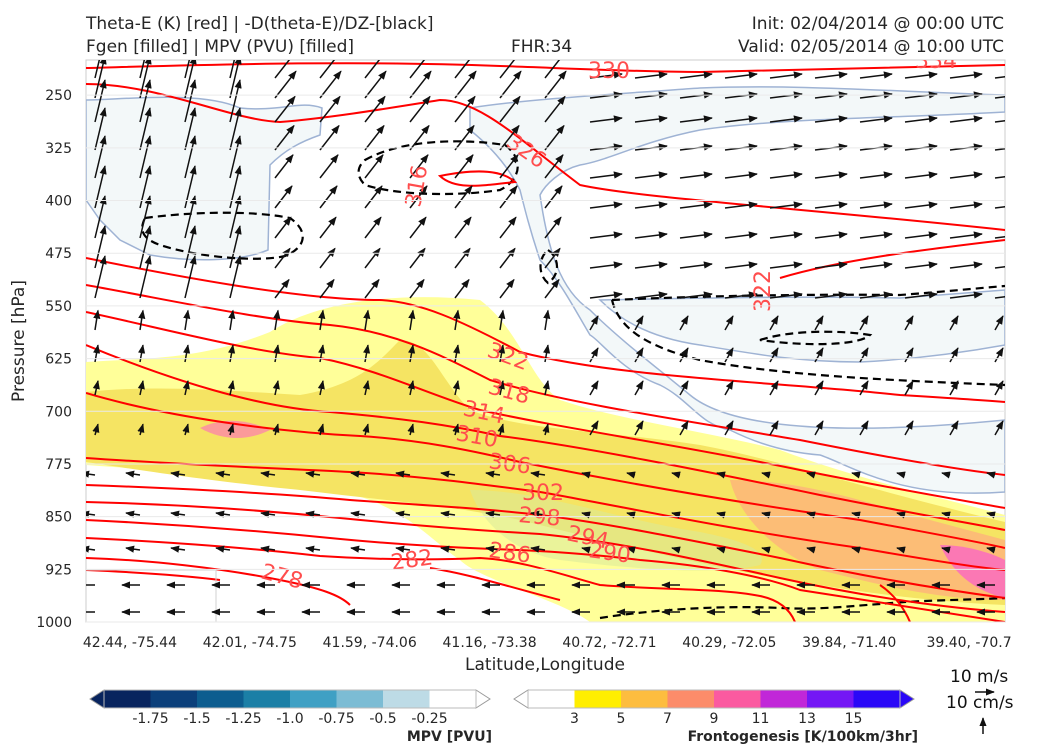 This screenshot has height=750, width=1050. I want to click on colorbar-tick-label: 3, so click(574, 719).